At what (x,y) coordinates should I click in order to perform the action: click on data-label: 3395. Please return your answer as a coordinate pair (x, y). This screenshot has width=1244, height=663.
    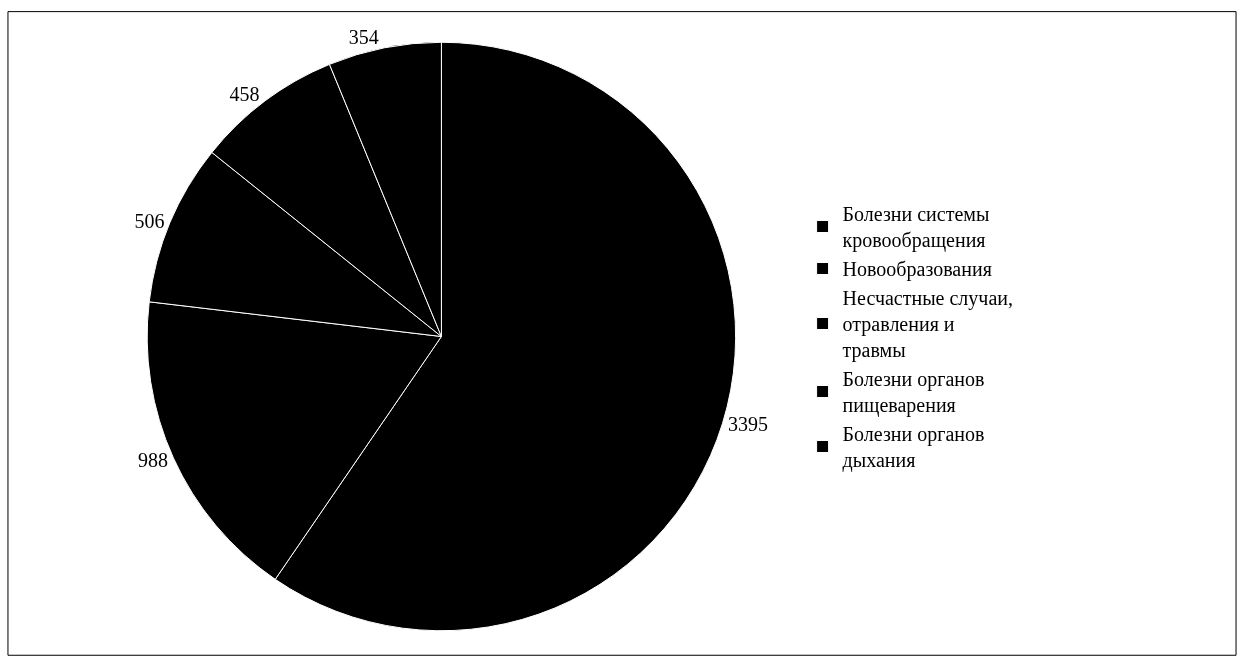
    Looking at the image, I should click on (747, 424).